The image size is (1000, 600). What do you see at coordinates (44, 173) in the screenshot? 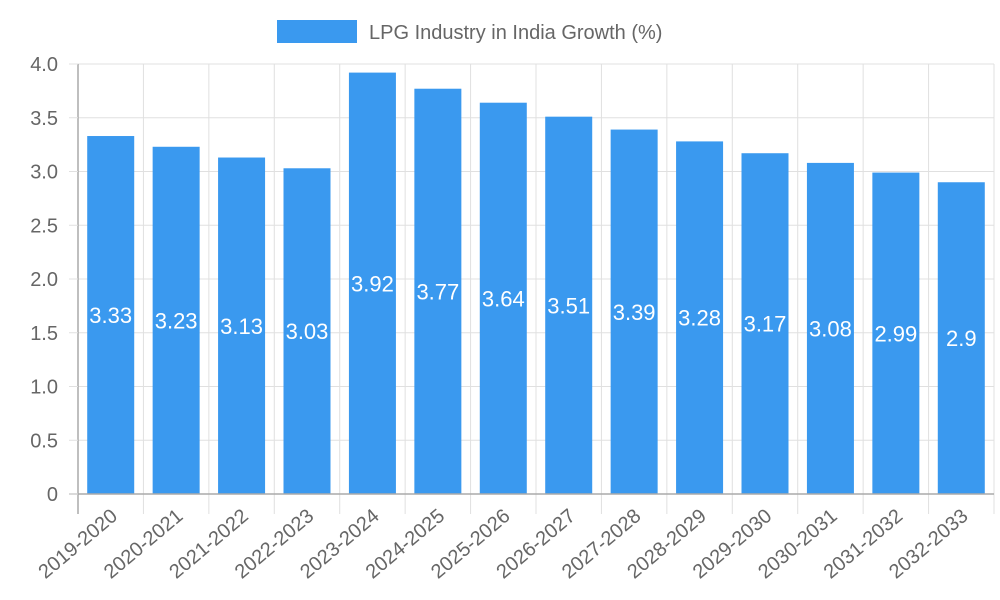
I see `y-tick-label: 3.0` at bounding box center [44, 173].